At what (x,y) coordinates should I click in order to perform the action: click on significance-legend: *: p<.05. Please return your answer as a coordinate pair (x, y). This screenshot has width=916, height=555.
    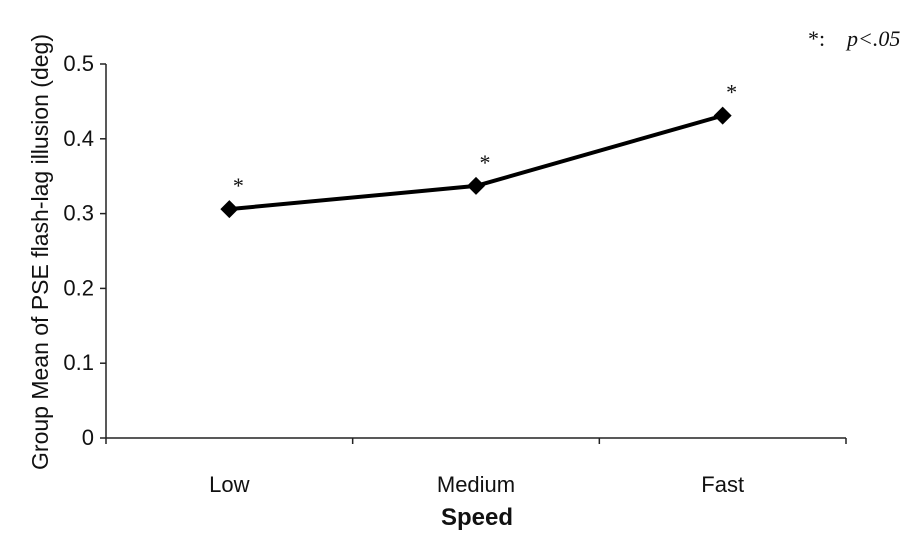
    Looking at the image, I should click on (854, 38).